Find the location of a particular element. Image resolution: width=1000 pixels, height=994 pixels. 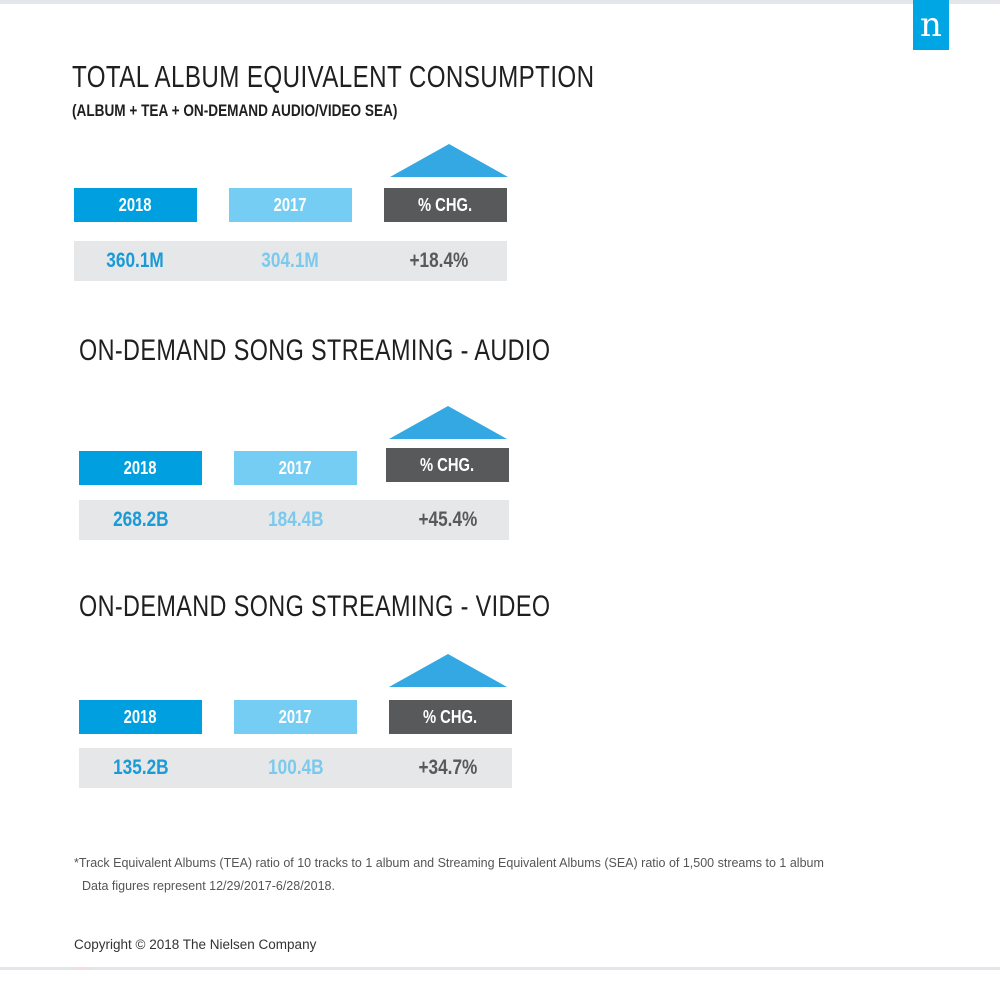

value-2017: 304.1M is located at coordinates (290, 260).